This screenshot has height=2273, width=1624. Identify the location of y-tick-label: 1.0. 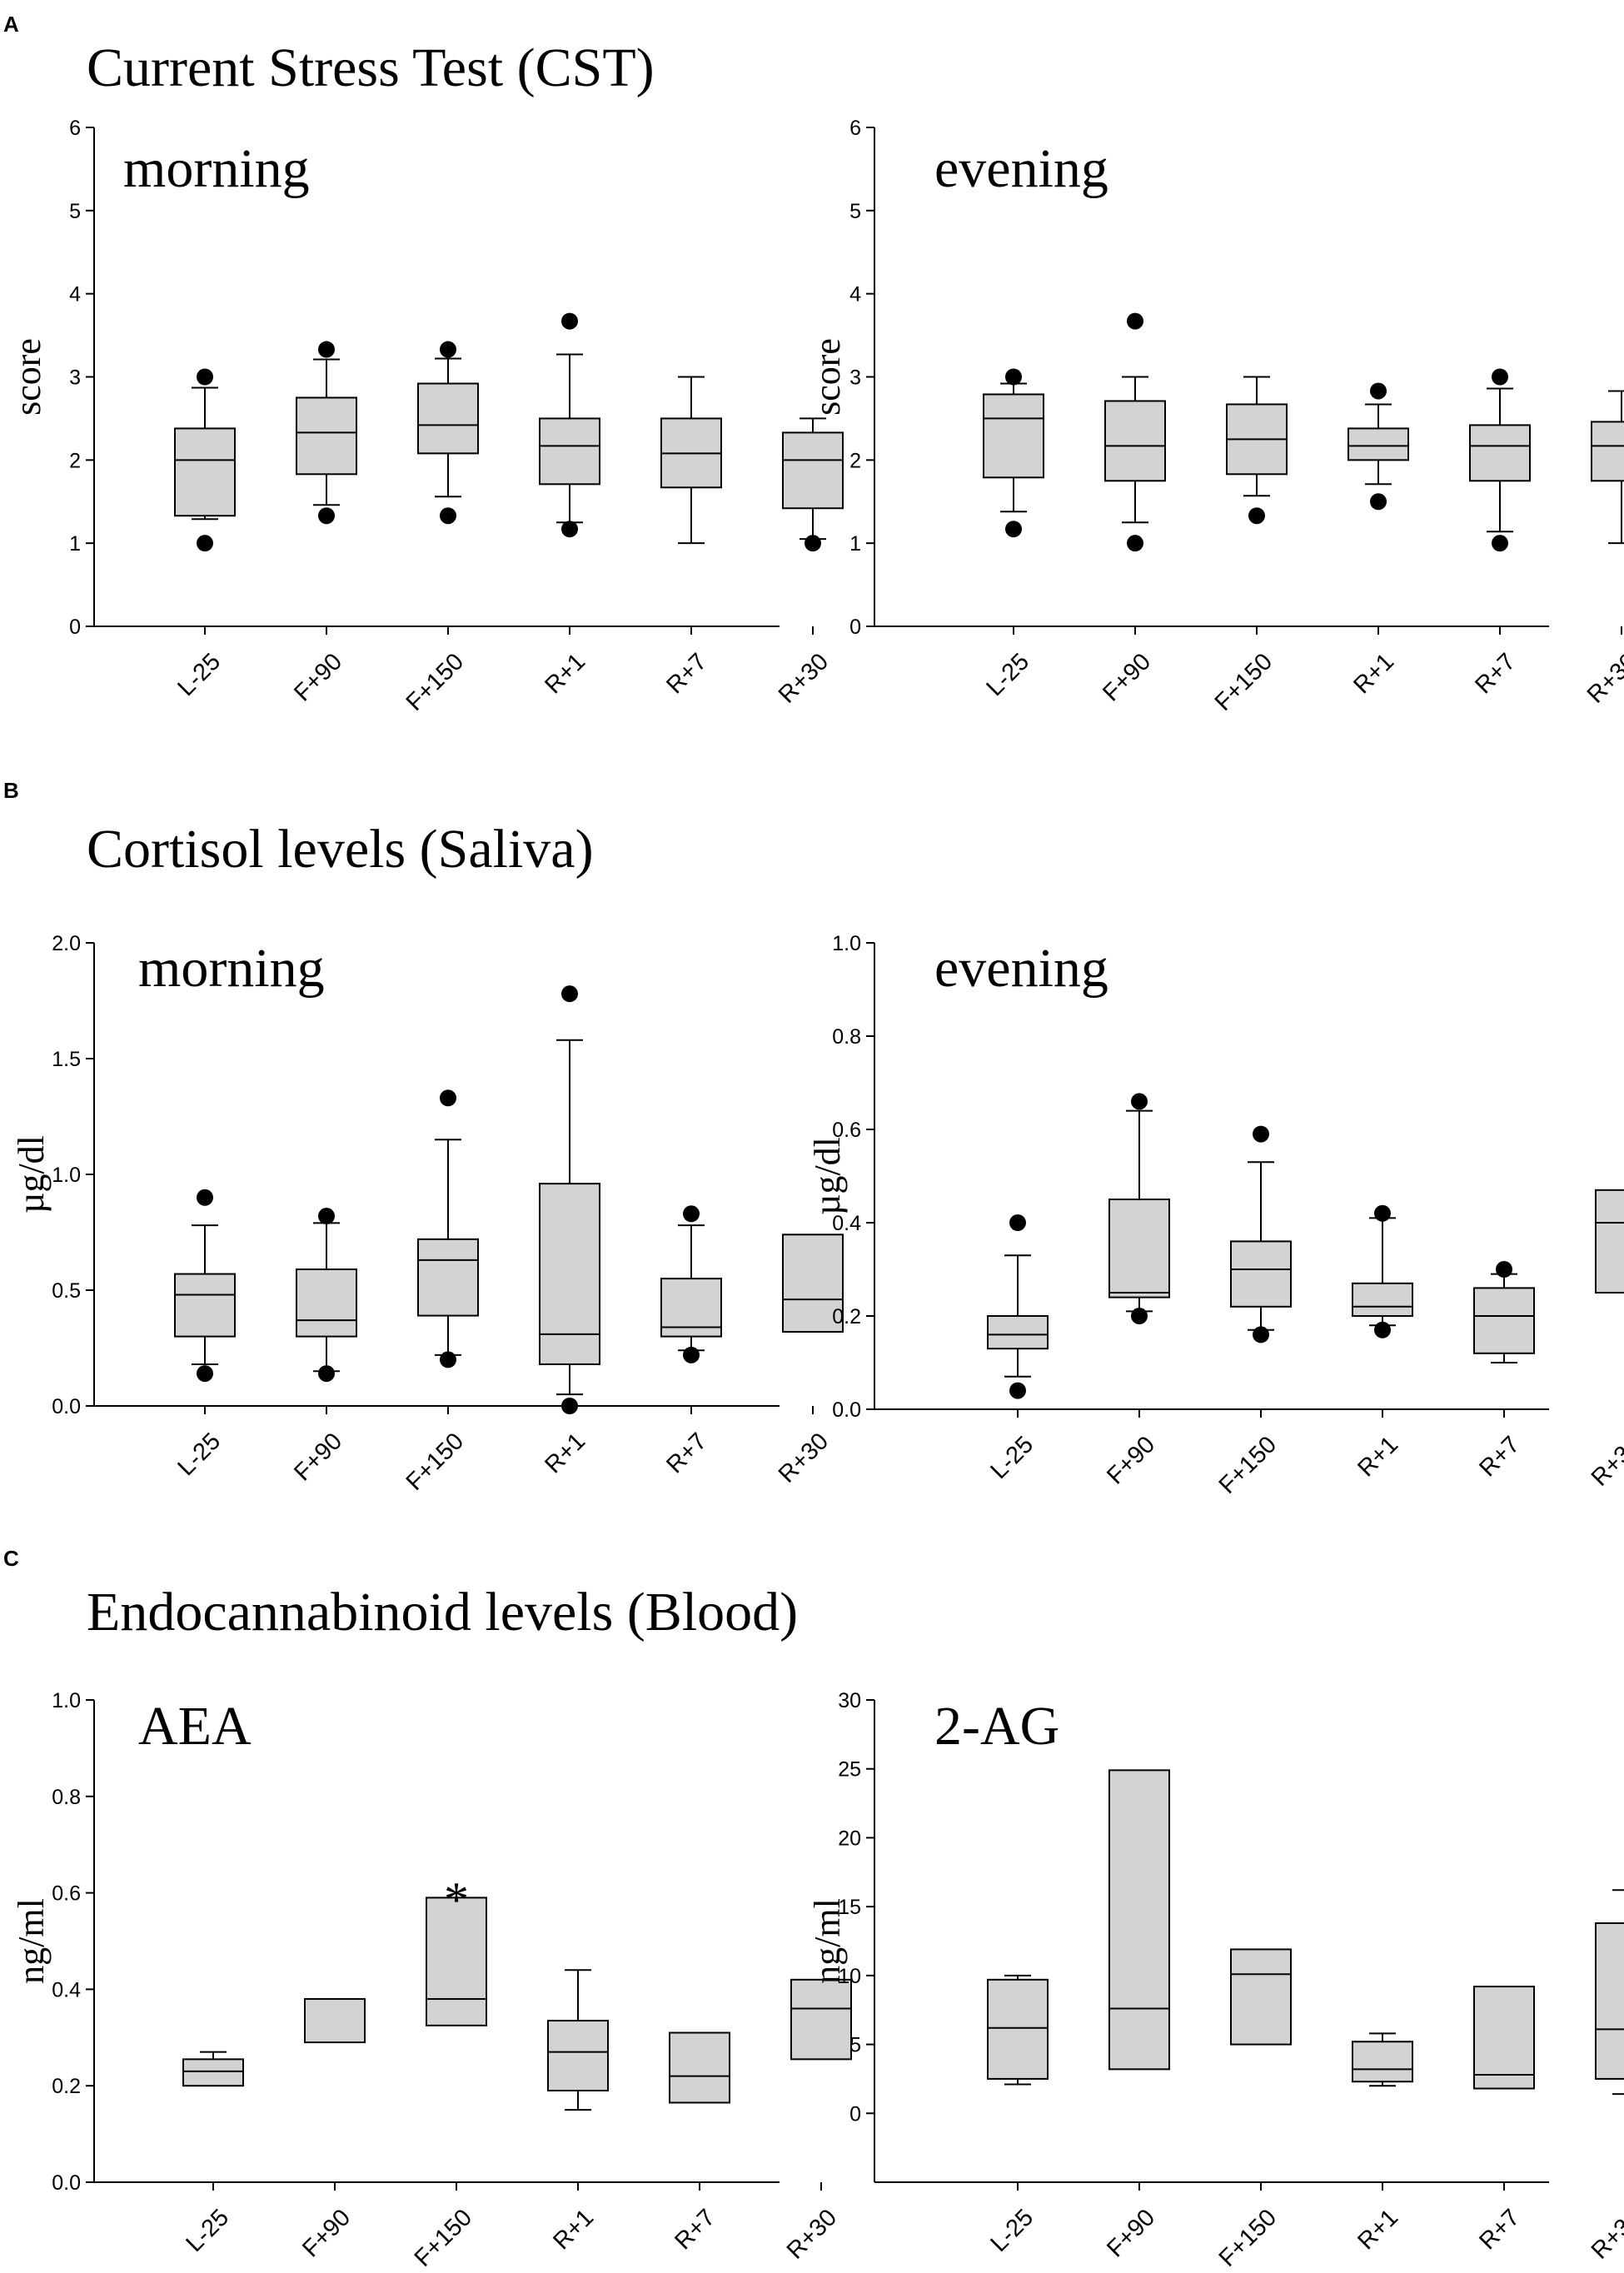
(847, 943).